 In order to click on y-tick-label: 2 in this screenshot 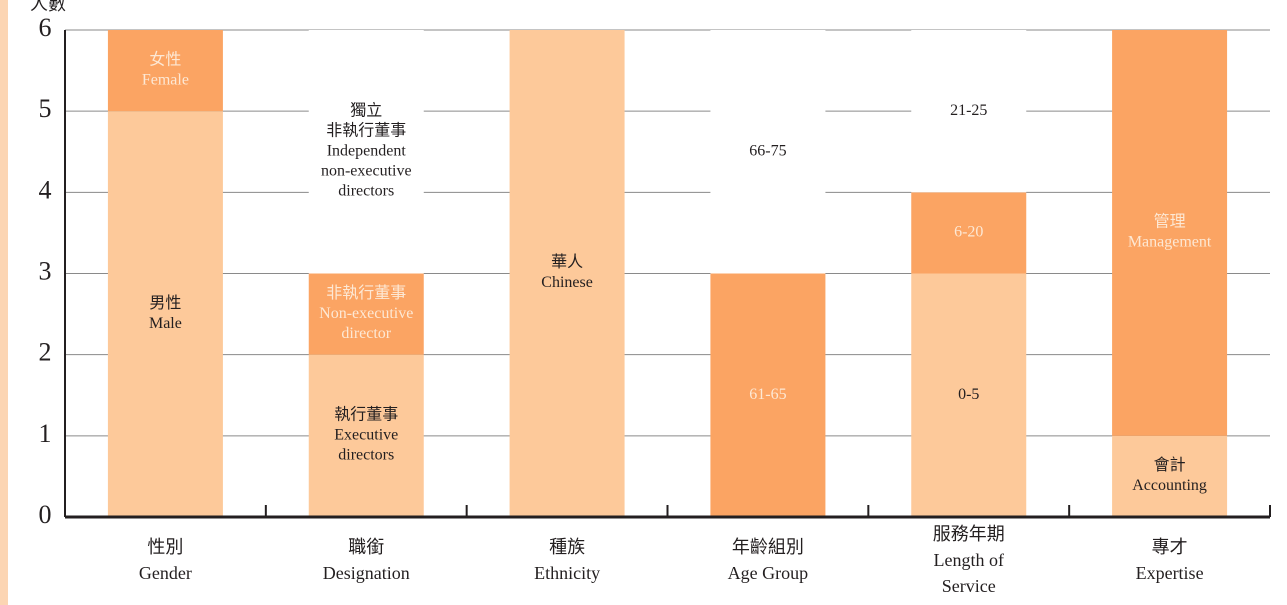, I will do `click(45, 352)`.